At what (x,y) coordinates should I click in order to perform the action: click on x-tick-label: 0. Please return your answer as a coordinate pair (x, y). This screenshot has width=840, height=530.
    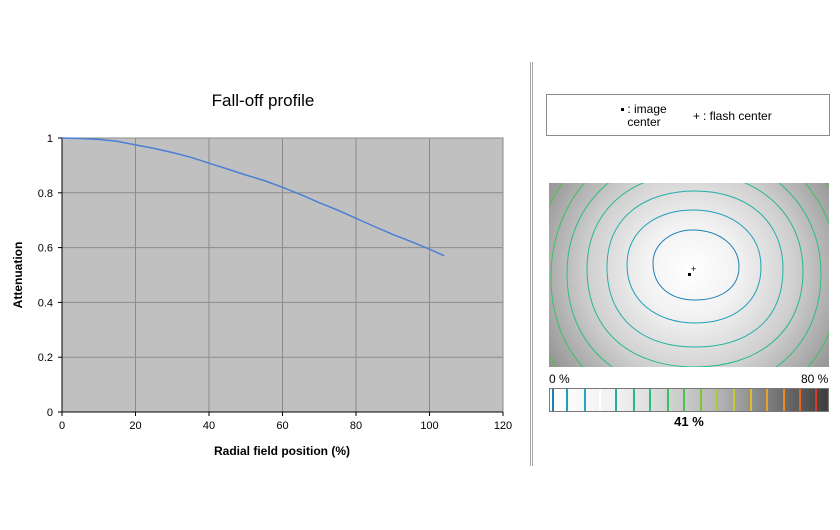
    Looking at the image, I should click on (62, 426).